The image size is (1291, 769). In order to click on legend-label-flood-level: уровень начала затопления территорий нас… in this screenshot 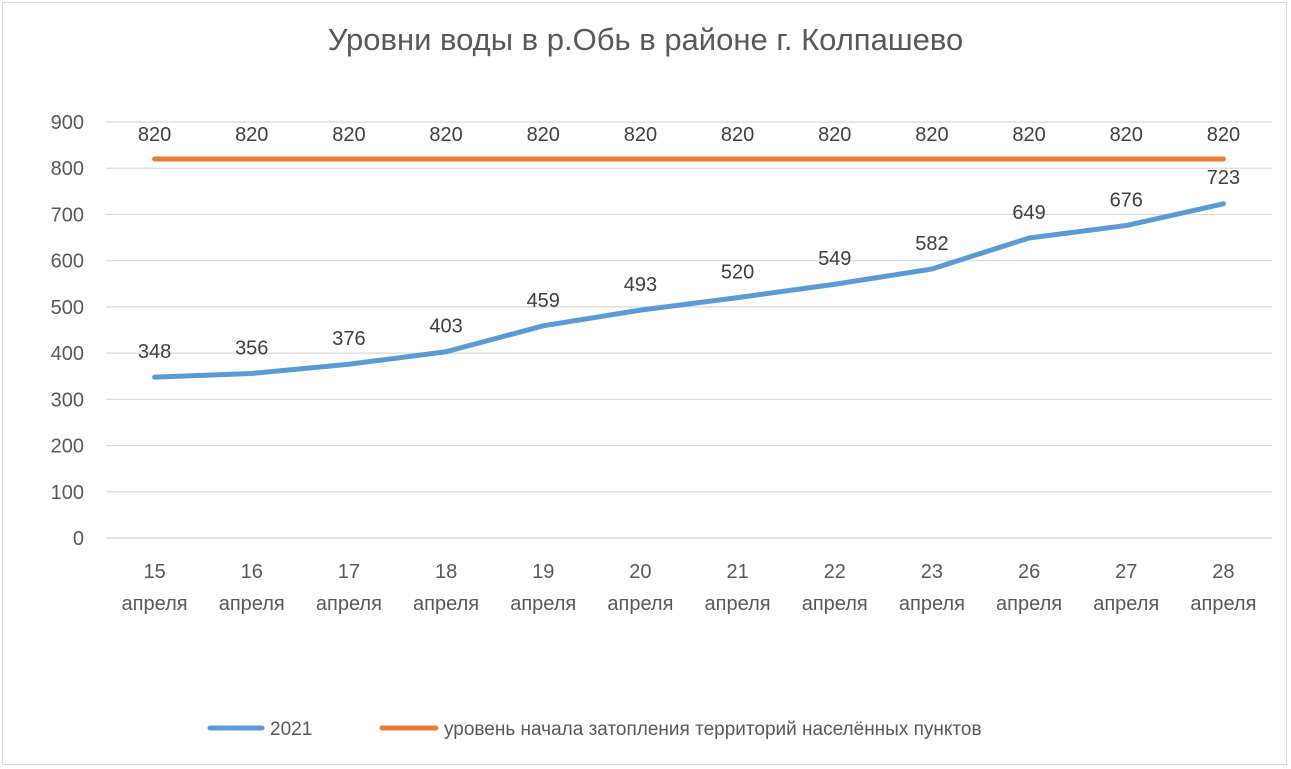, I will do `click(713, 729)`.